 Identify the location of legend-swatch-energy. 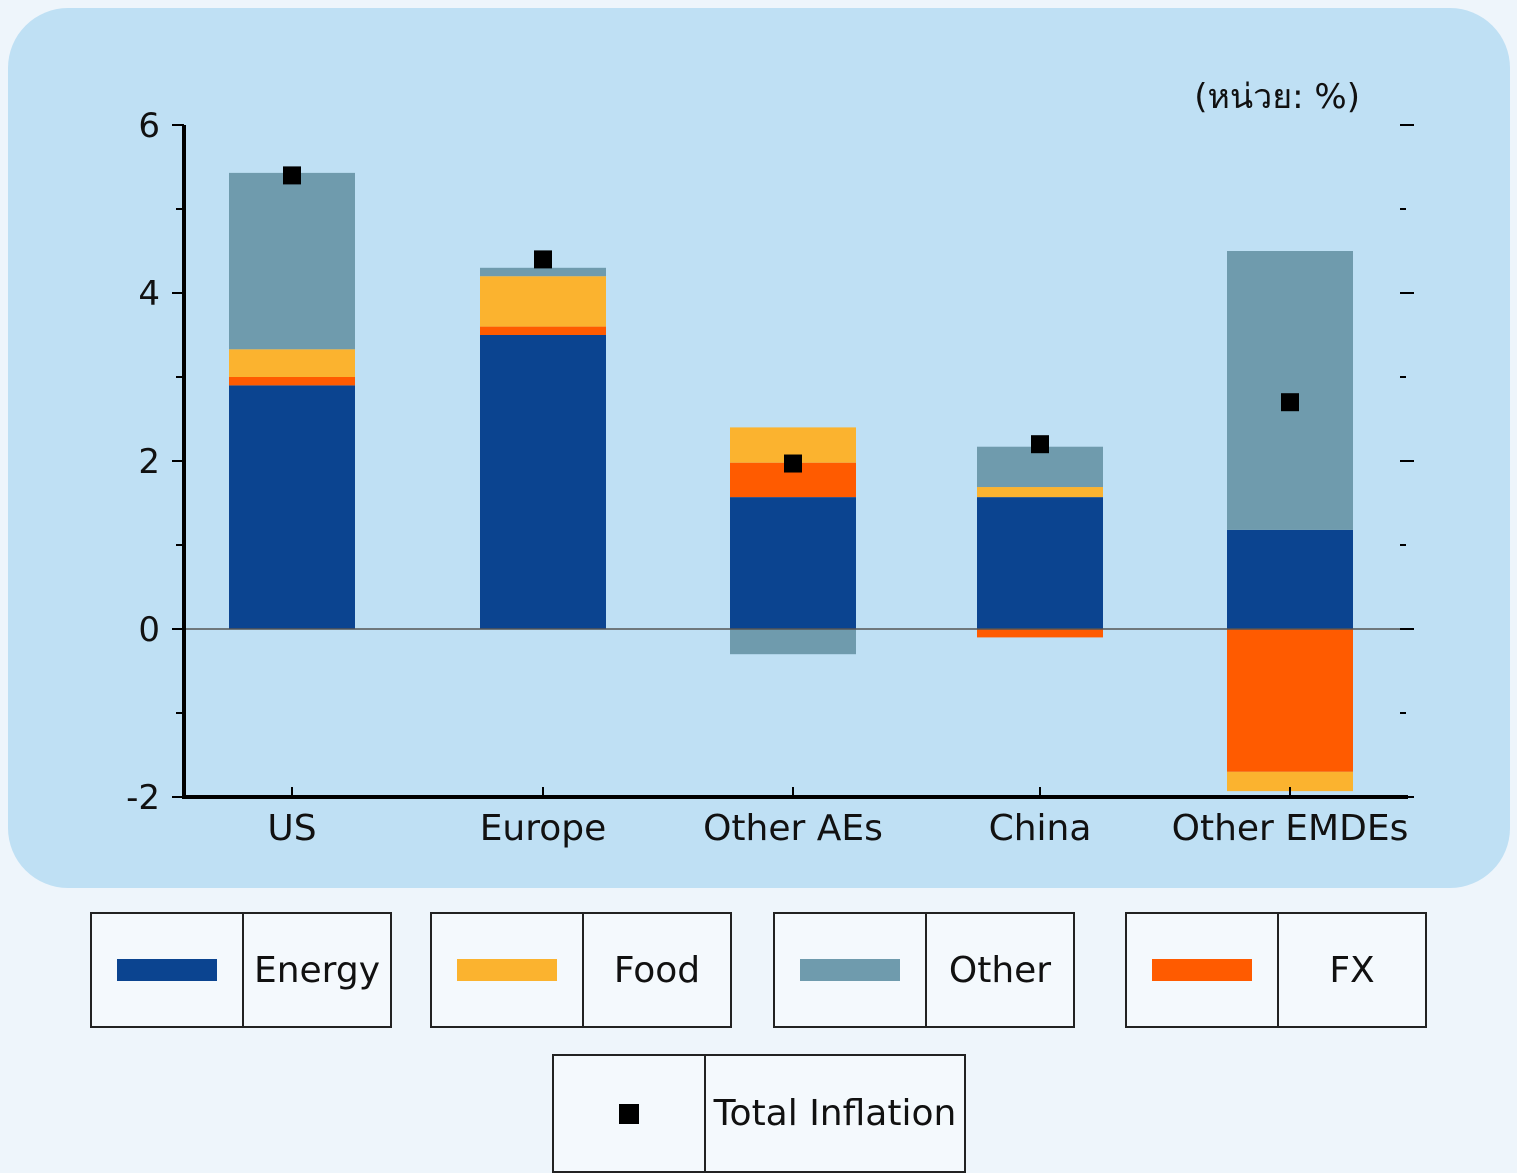
(167, 970).